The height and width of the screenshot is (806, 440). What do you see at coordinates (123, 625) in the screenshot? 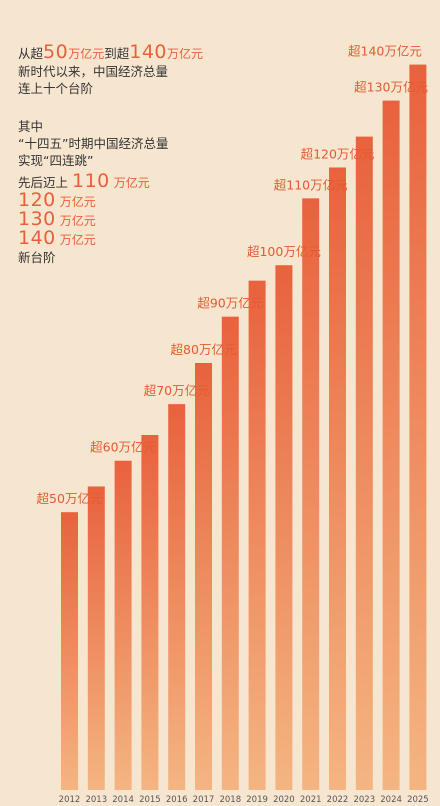
I see `bar-2014` at bounding box center [123, 625].